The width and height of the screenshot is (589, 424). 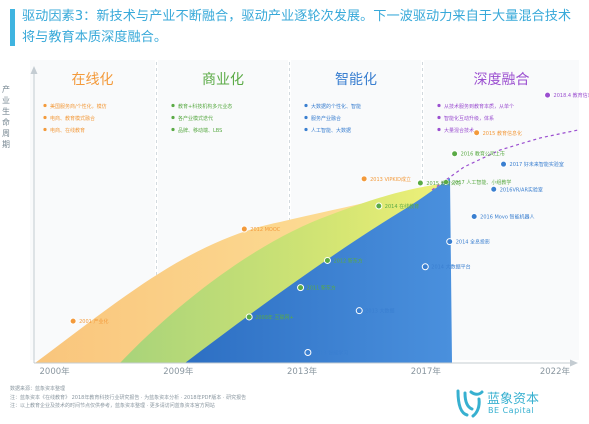 What do you see at coordinates (502, 80) in the screenshot?
I see `phase-title: 深度融合` at bounding box center [502, 80].